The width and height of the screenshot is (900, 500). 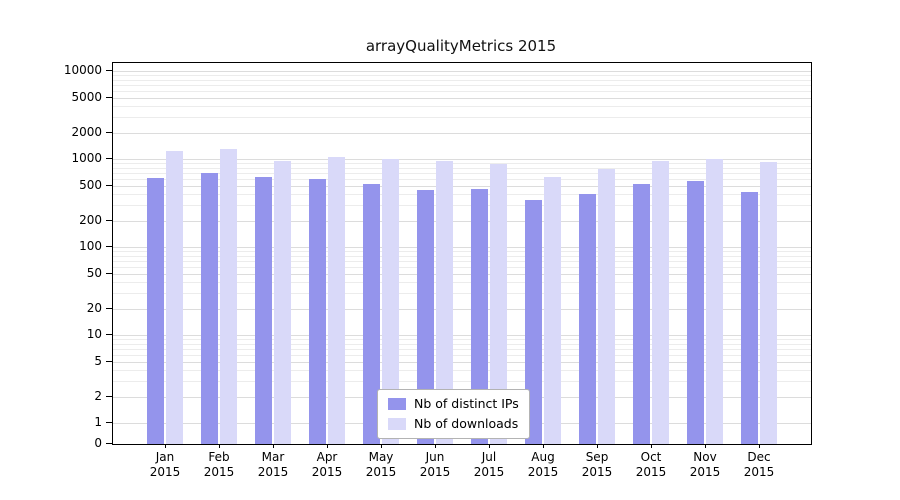 What do you see at coordinates (695, 312) in the screenshot?
I see `bar-distinct-ips-nov` at bounding box center [695, 312].